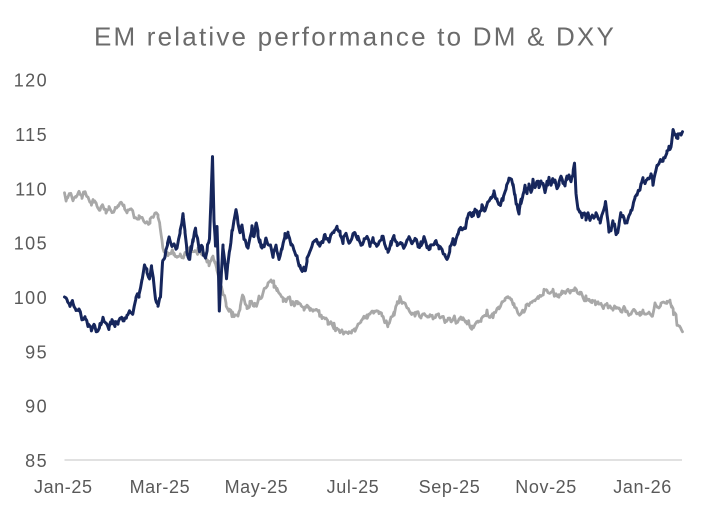 The image size is (705, 510). Describe the element at coordinates (36, 461) in the screenshot. I see `svg-text: 85` at that location.